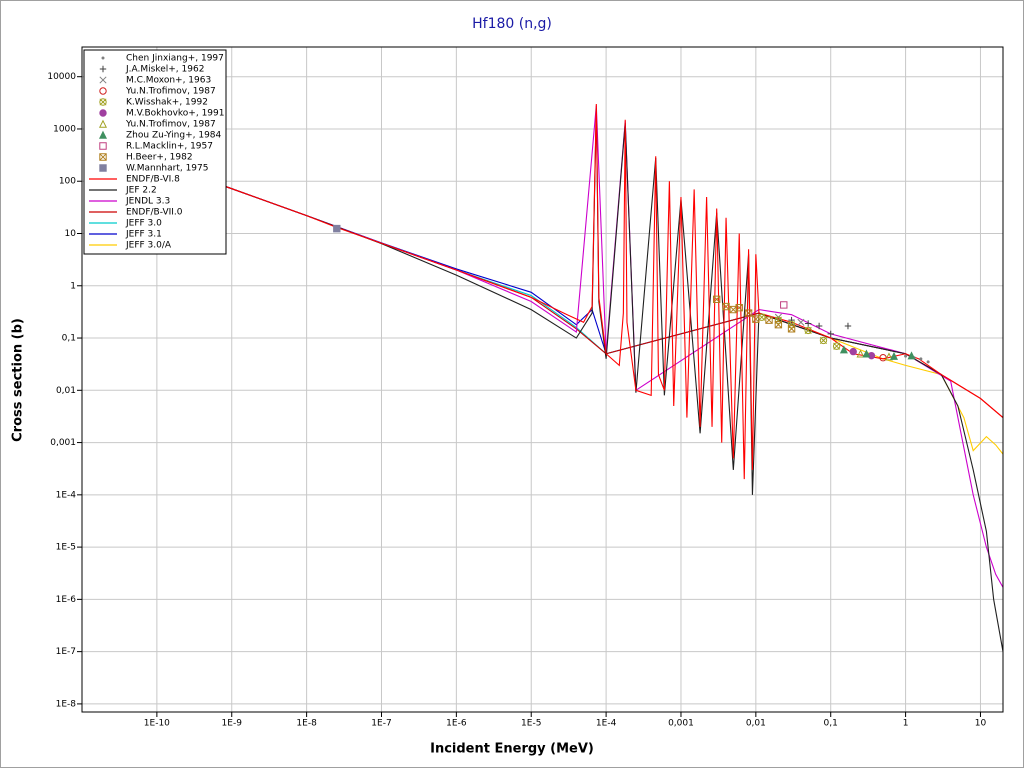  Describe the element at coordinates (69, 339) in the screenshot. I see `y-tick-label: 0,1` at that location.